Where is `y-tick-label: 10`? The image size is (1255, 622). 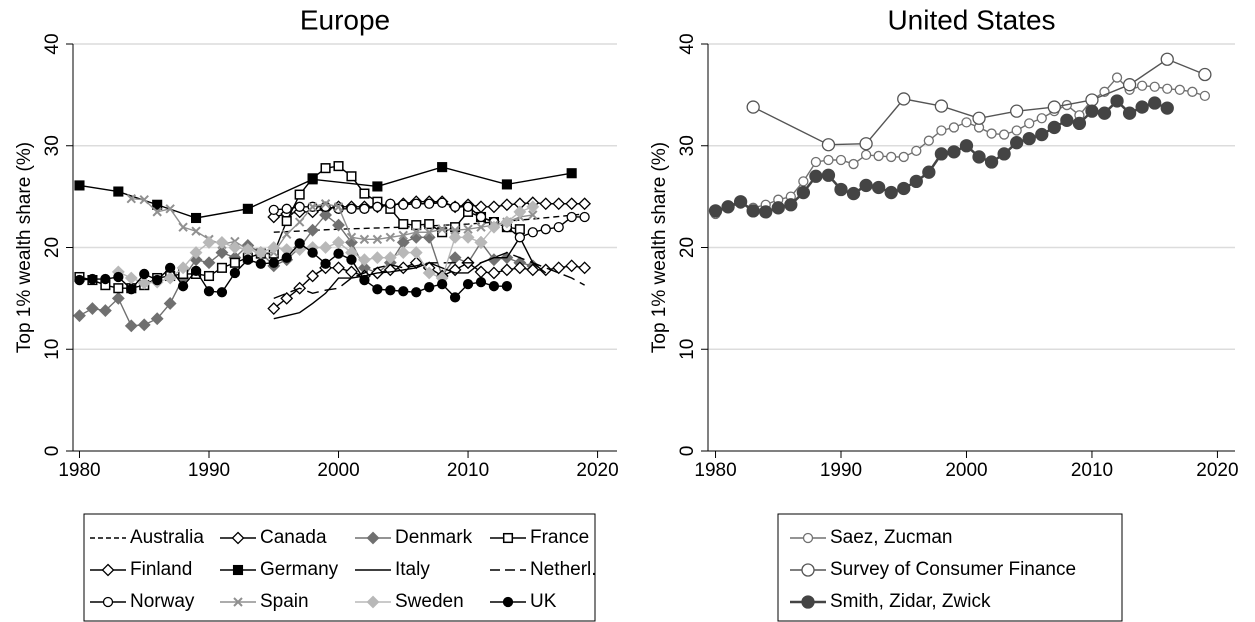 y-tick-label: 10 is located at coordinates (52, 349).